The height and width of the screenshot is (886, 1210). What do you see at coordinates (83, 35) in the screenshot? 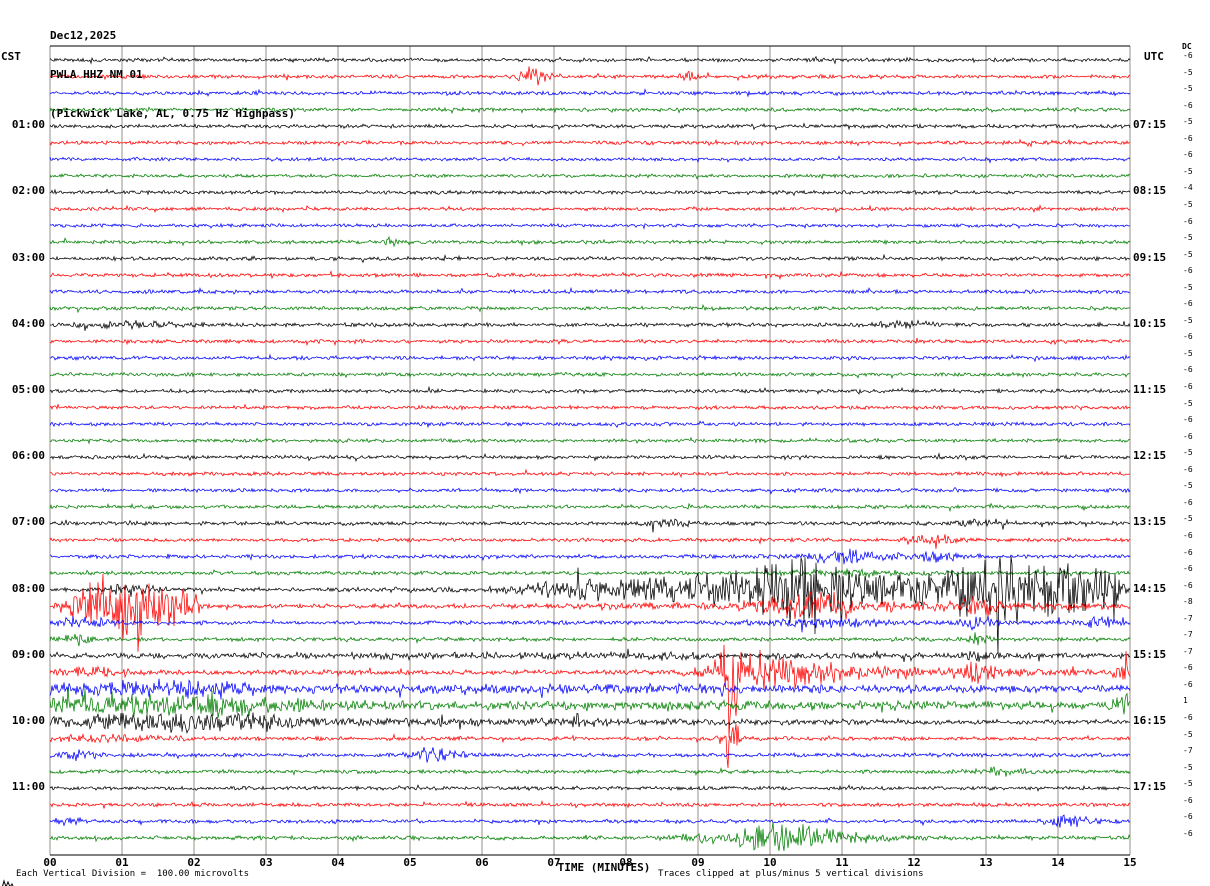
I see `date-label: Dec12,2025` at bounding box center [83, 35].